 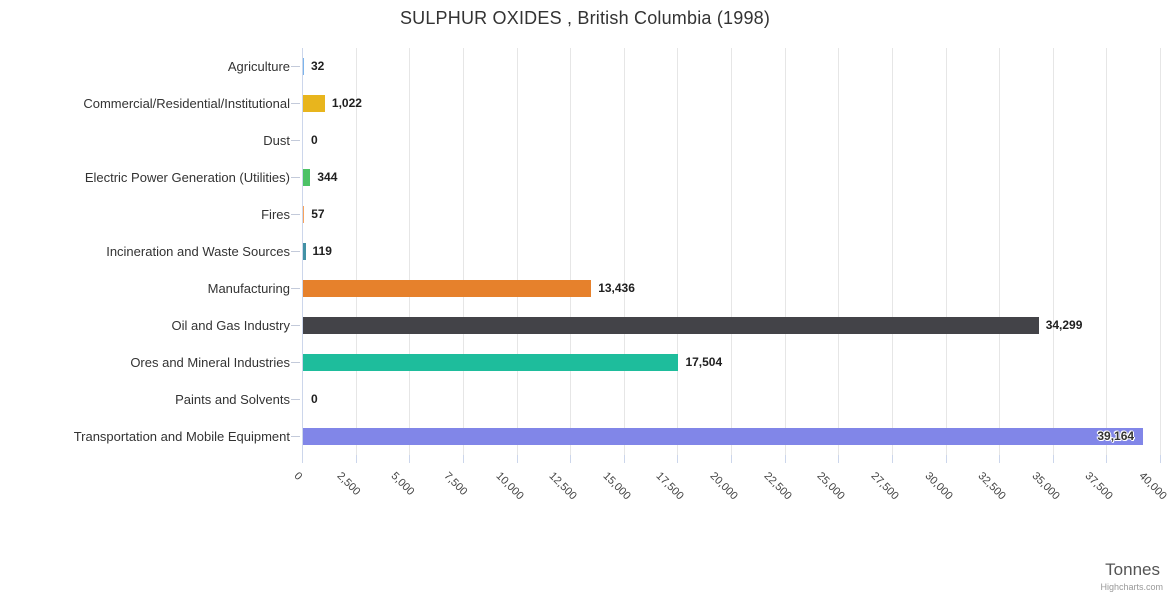 I want to click on x-tick-label-text: 7,500, so click(x=455, y=484).